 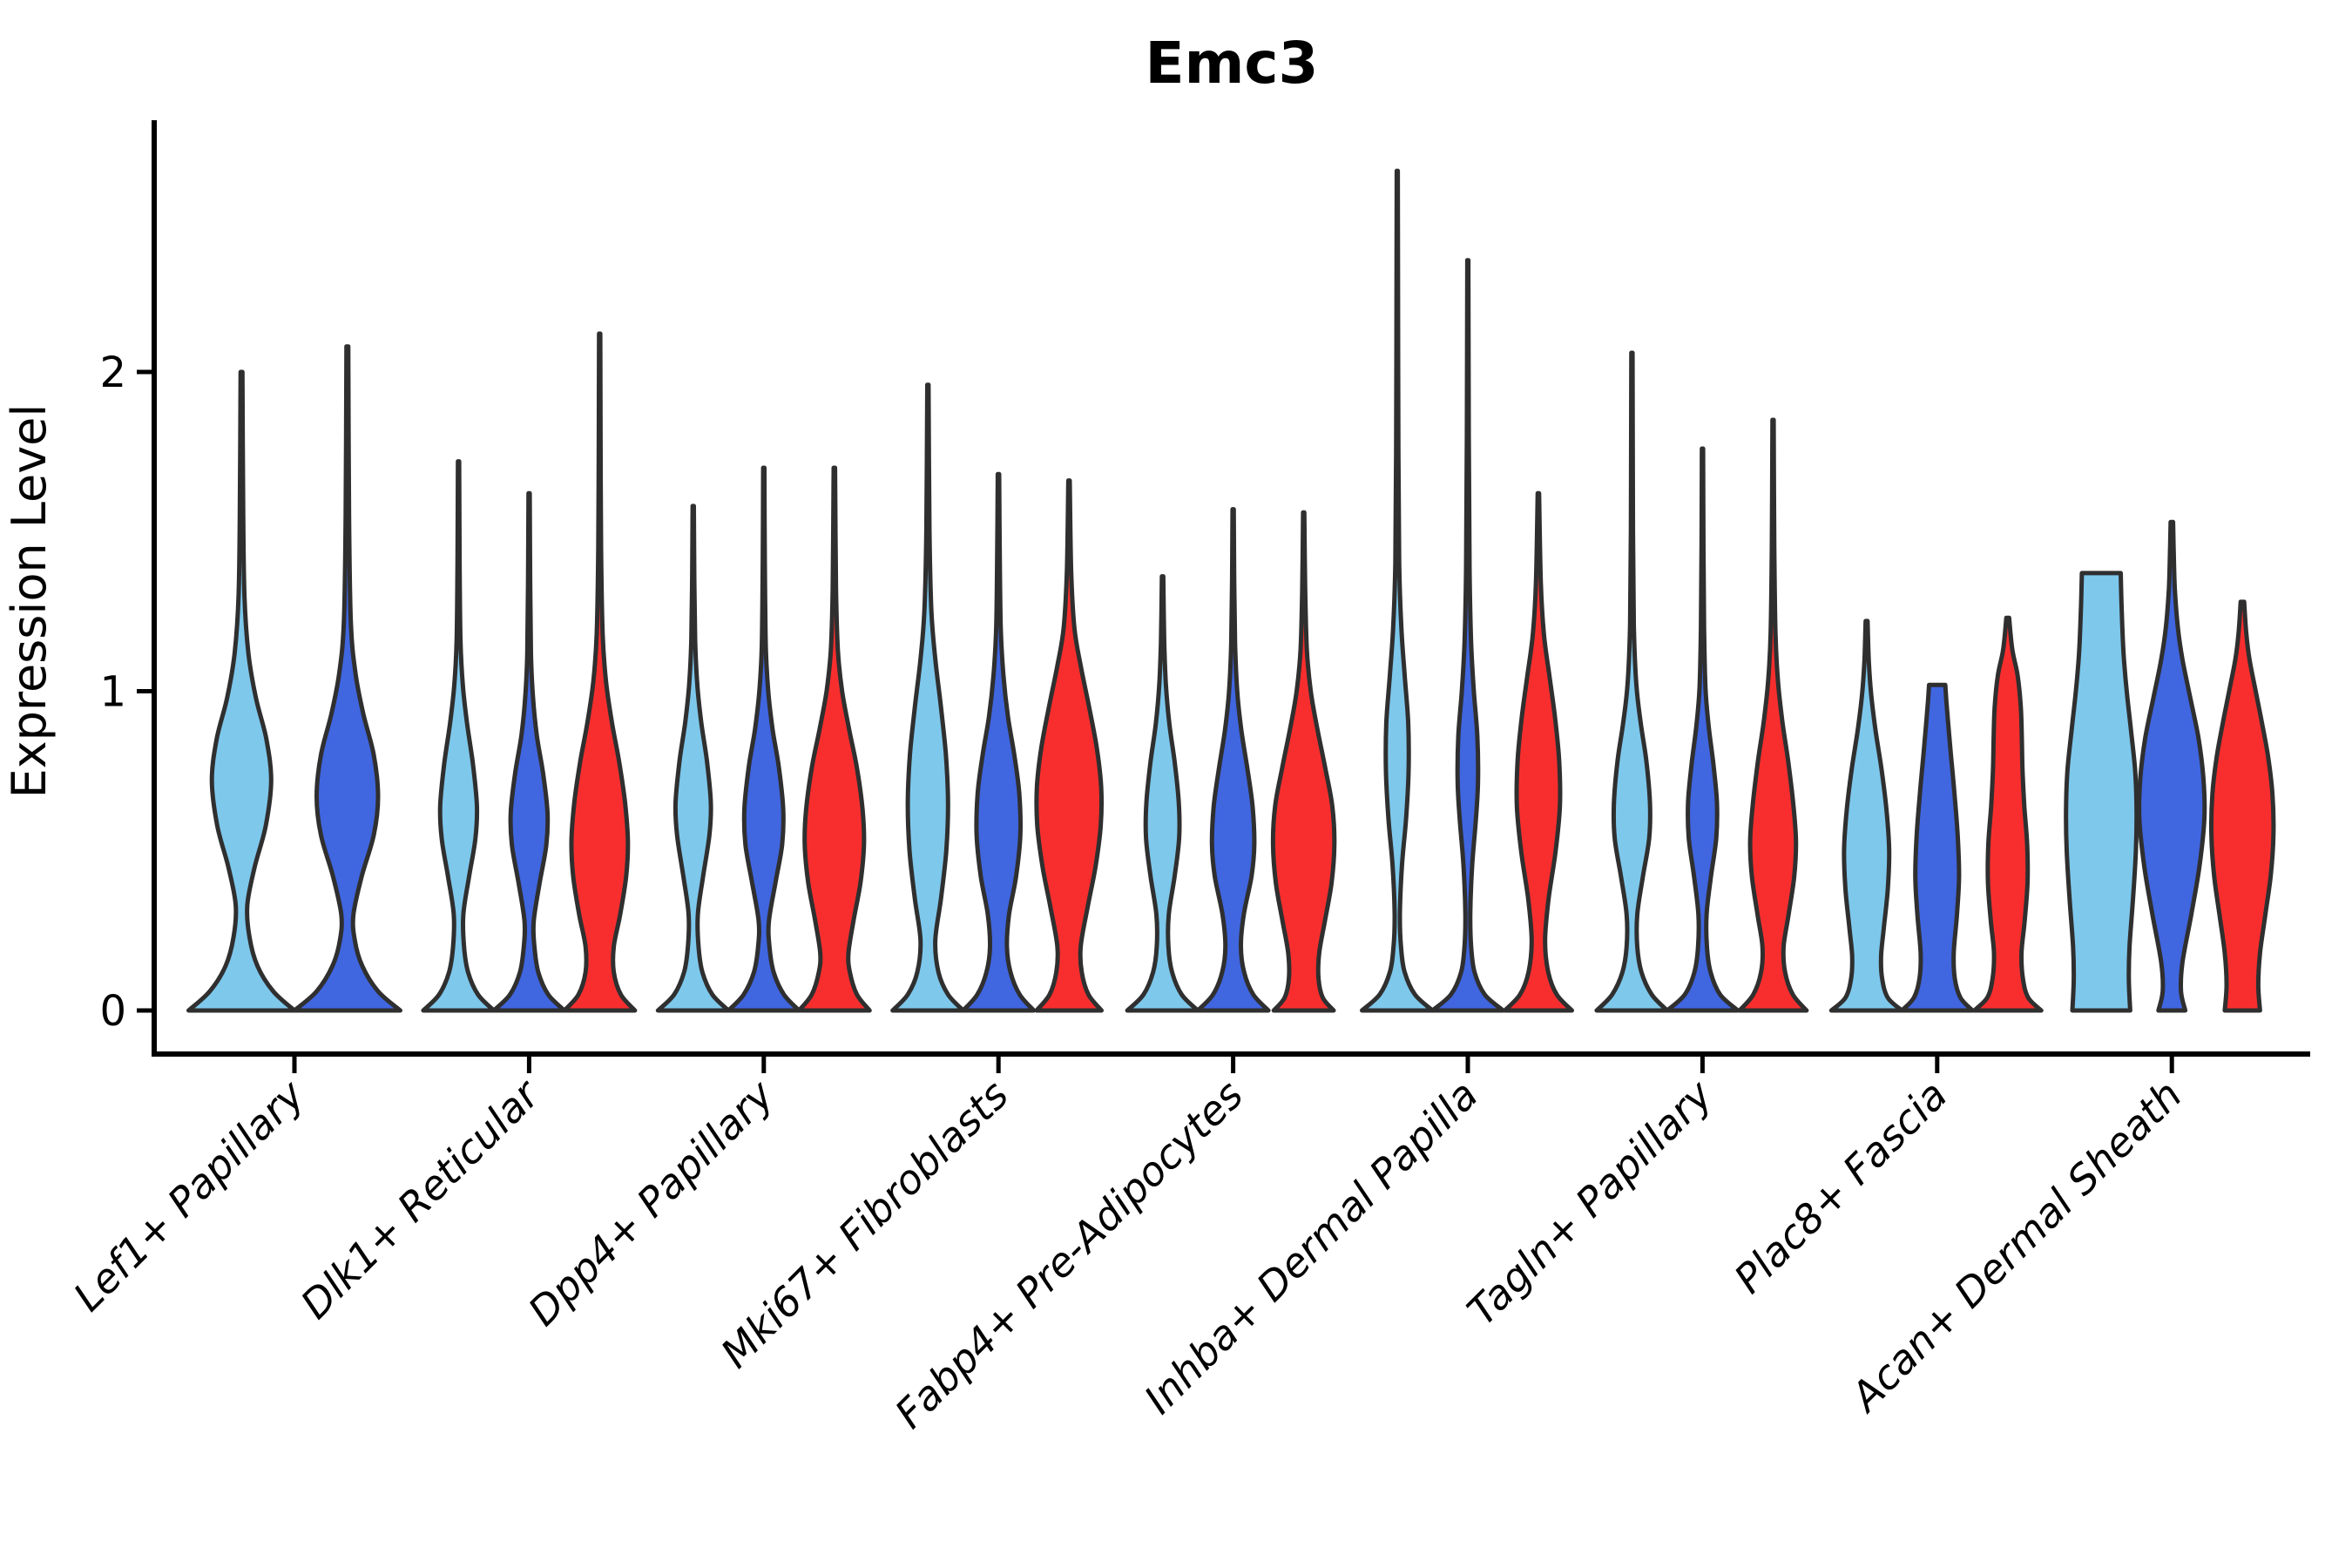 I want to click on x-tick-label: Plac8+ Fascia, so click(x=1841, y=1186).